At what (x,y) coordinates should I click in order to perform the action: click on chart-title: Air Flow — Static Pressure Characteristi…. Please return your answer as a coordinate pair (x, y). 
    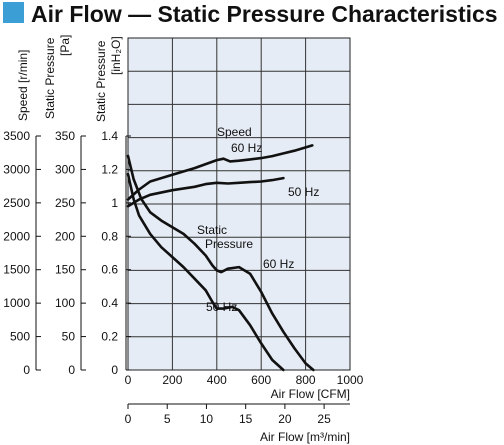
    Looking at the image, I should click on (264, 14).